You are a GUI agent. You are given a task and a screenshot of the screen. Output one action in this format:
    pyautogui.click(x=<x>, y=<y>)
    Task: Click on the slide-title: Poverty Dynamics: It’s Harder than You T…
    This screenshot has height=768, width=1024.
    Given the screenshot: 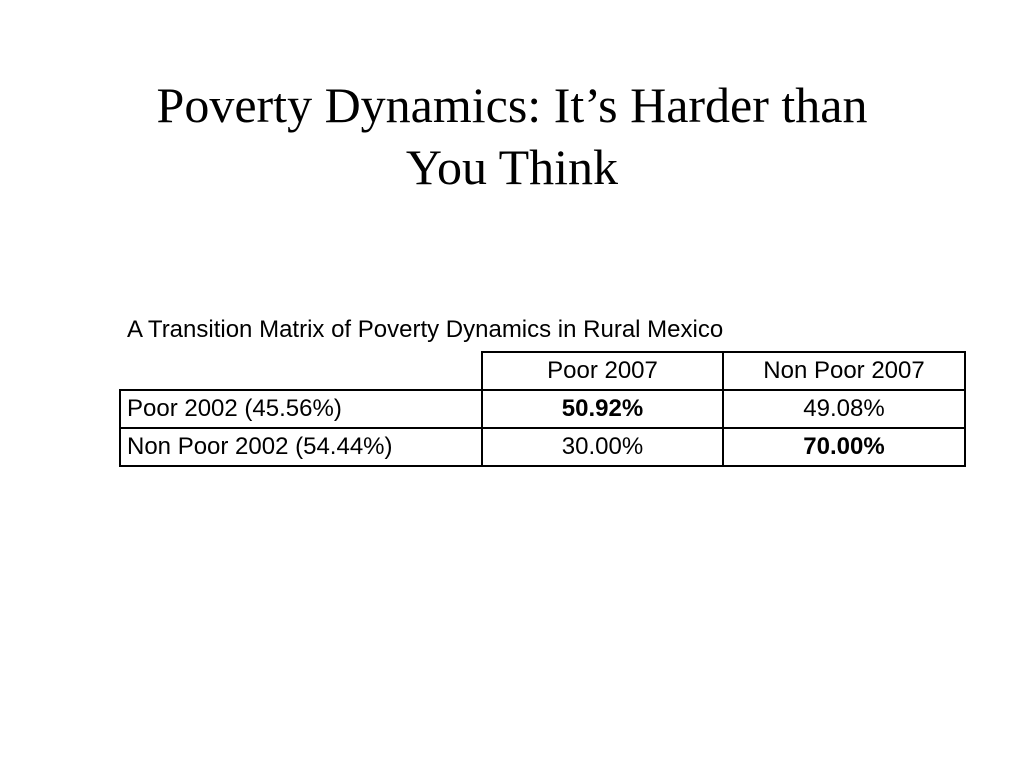 What is the action you would take?
    pyautogui.click(x=512, y=136)
    